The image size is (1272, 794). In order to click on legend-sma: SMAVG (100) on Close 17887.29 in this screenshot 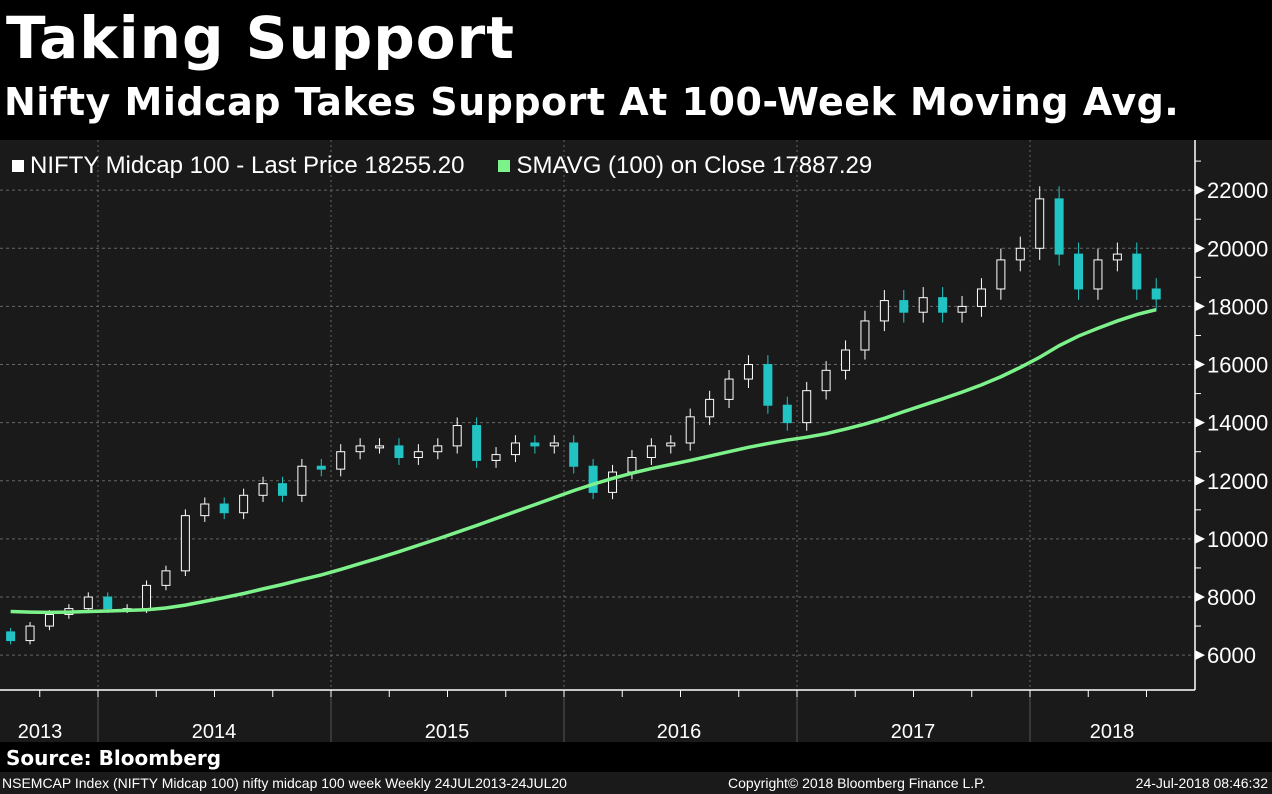, I will do `click(694, 165)`.